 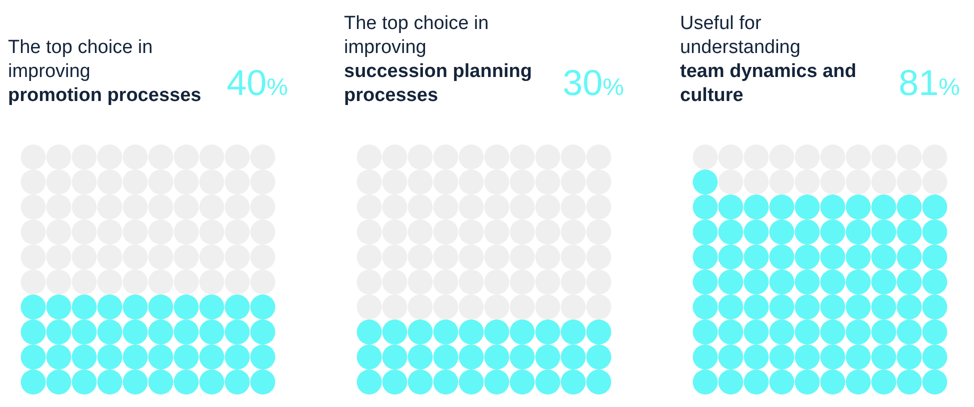 What do you see at coordinates (105, 96) in the screenshot?
I see `text: promotion processes` at bounding box center [105, 96].